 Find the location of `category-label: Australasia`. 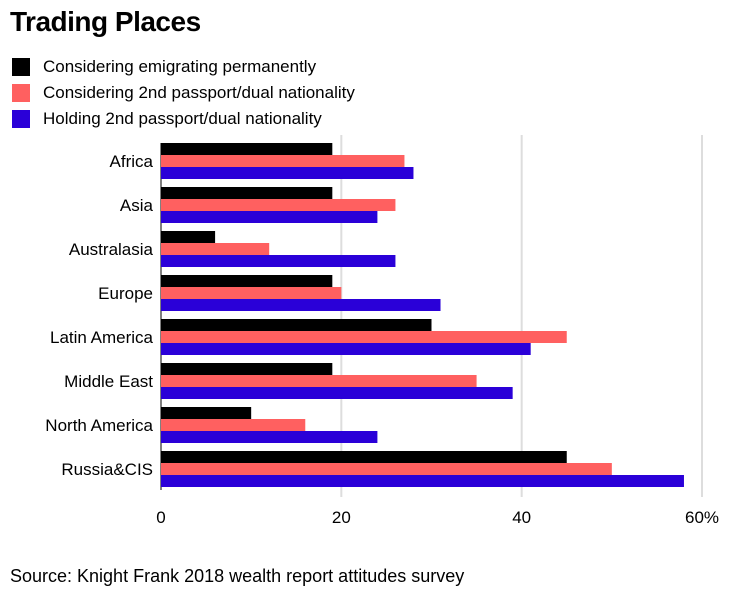

category-label: Australasia is located at coordinates (111, 249).